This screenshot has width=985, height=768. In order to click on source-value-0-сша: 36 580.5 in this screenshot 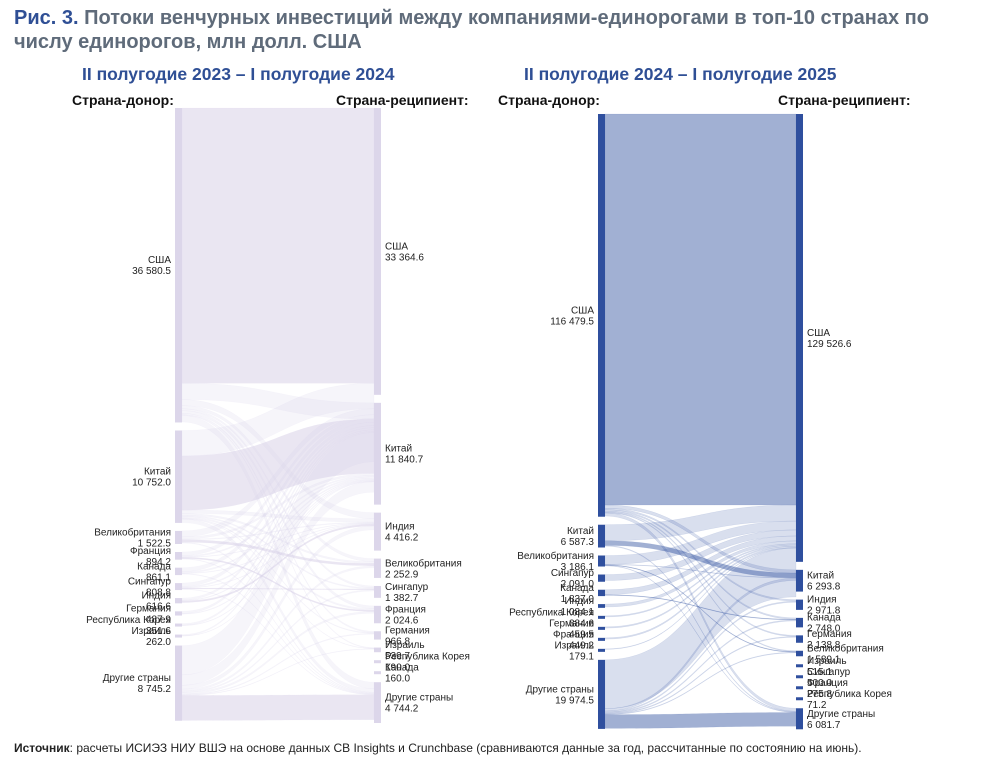, I will do `click(151, 271)`.